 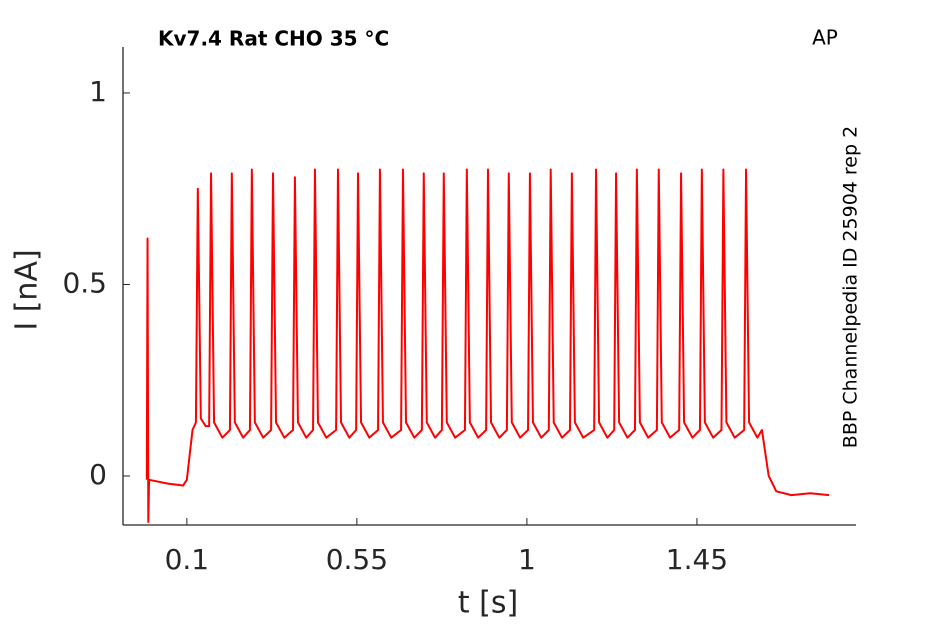 What do you see at coordinates (98, 91) in the screenshot?
I see `y-tick-label: 1` at bounding box center [98, 91].